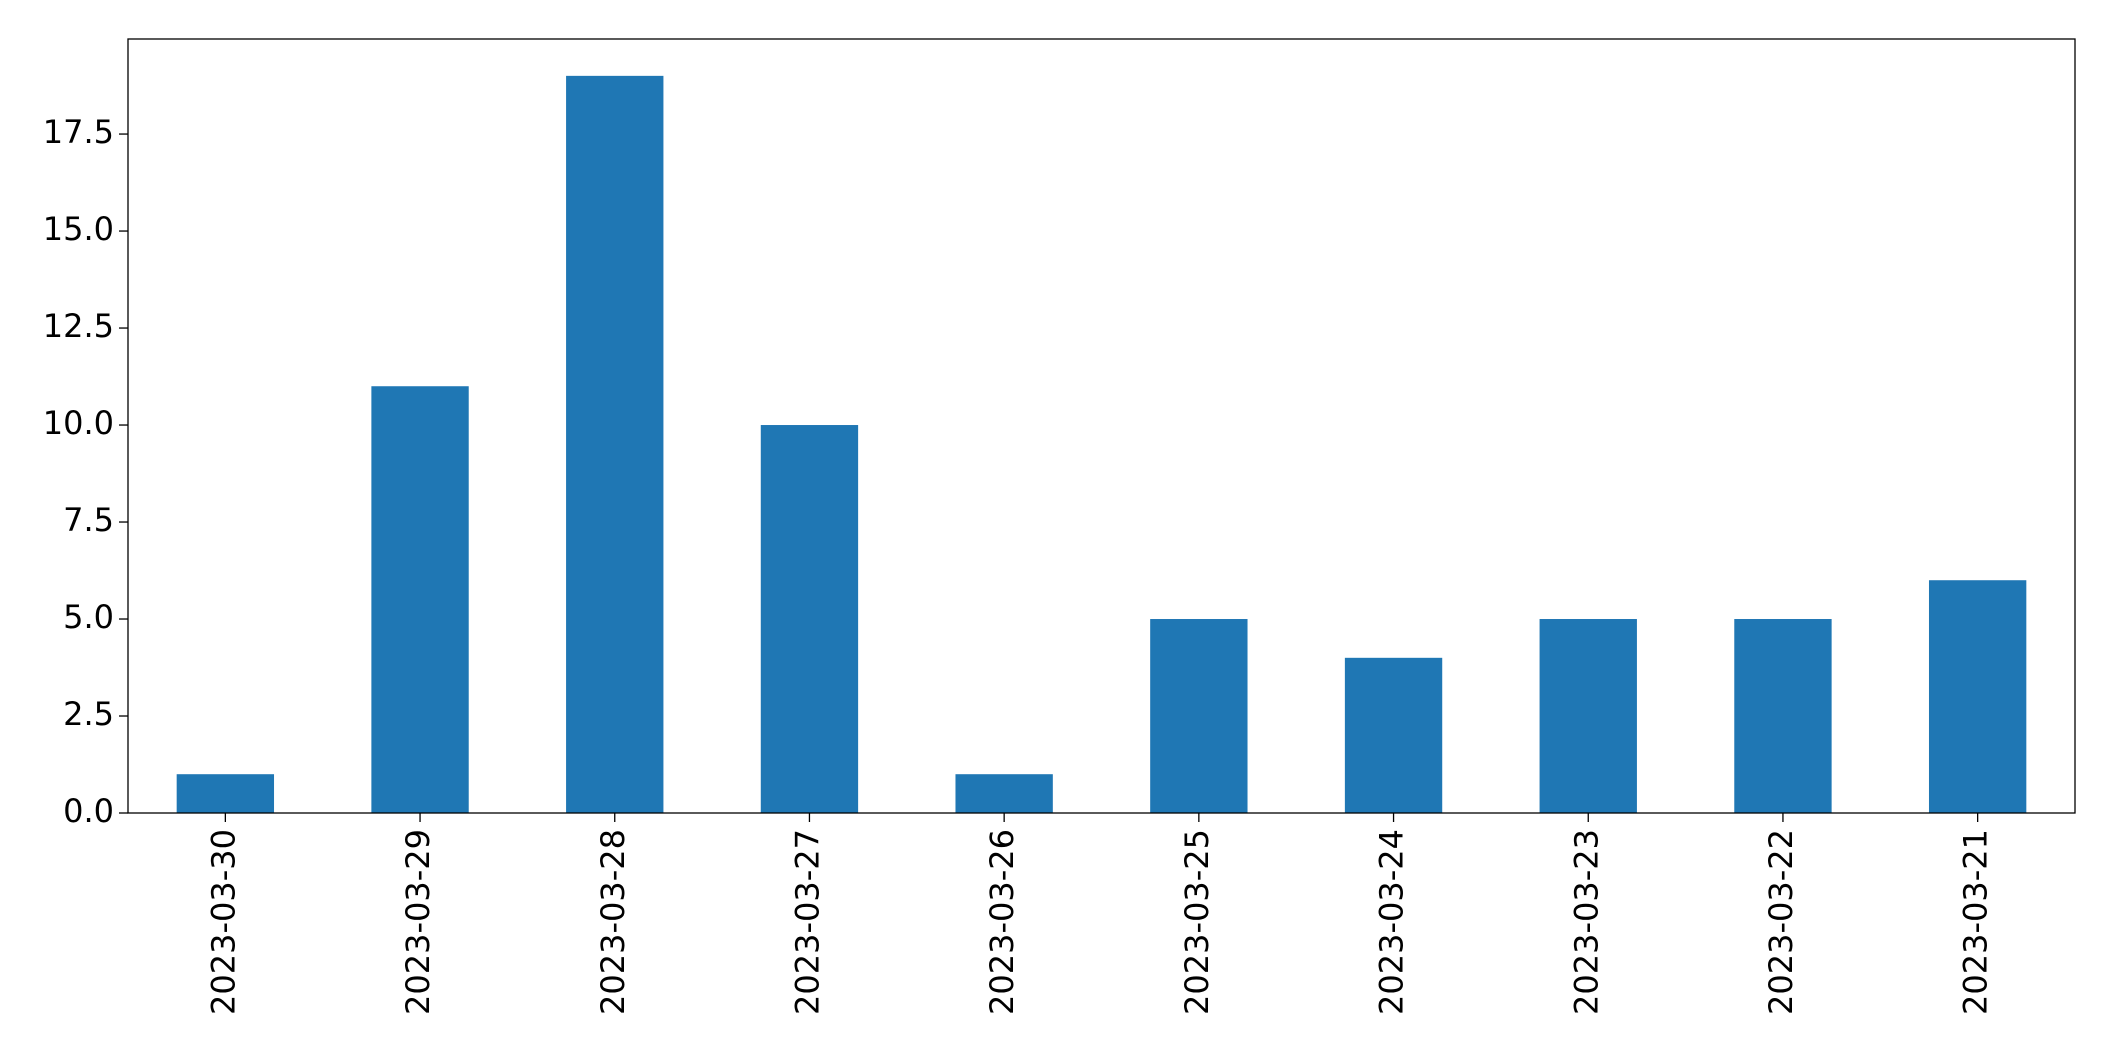 The width and height of the screenshot is (2104, 1061). What do you see at coordinates (418, 922) in the screenshot?
I see `x-tick-label: 2023-03-29` at bounding box center [418, 922].